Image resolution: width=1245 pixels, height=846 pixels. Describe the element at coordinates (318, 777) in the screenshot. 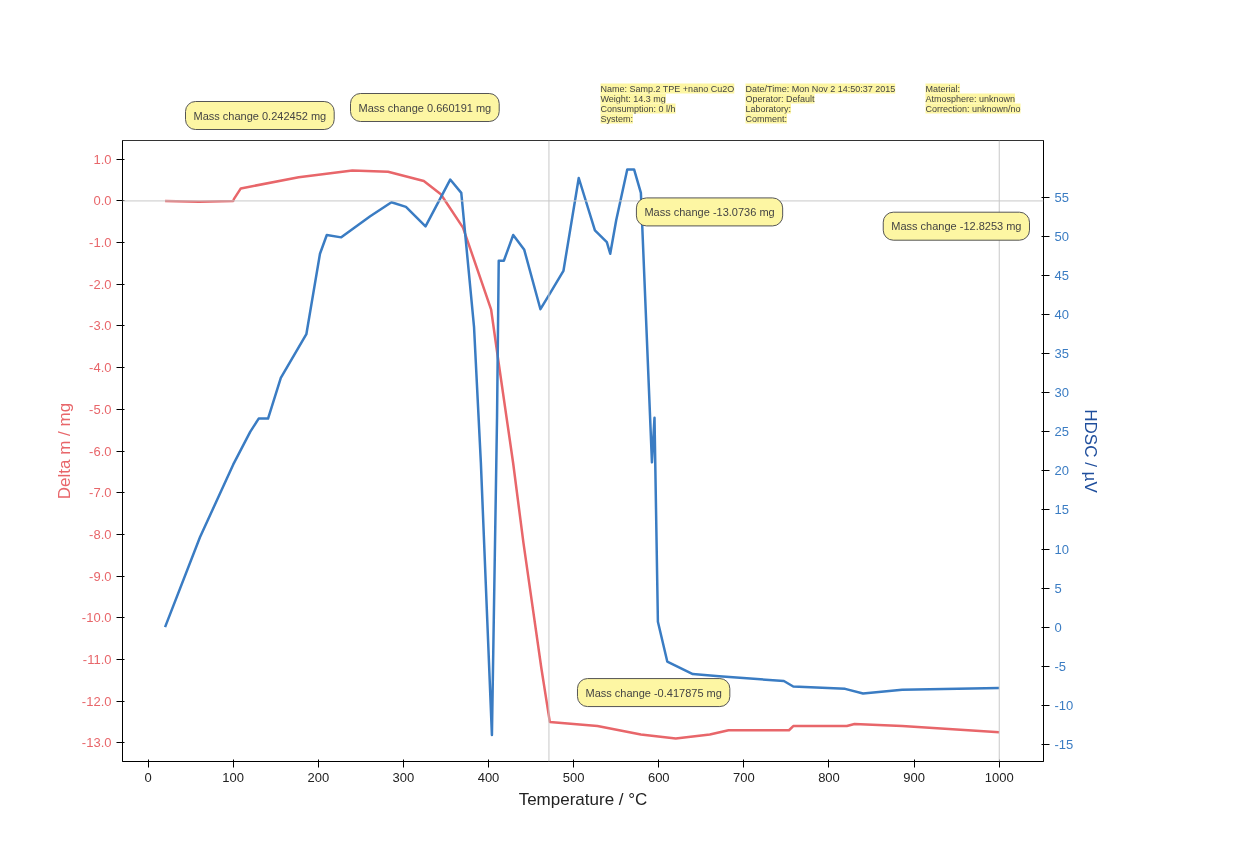

I see `x-tick-label: 200` at that location.